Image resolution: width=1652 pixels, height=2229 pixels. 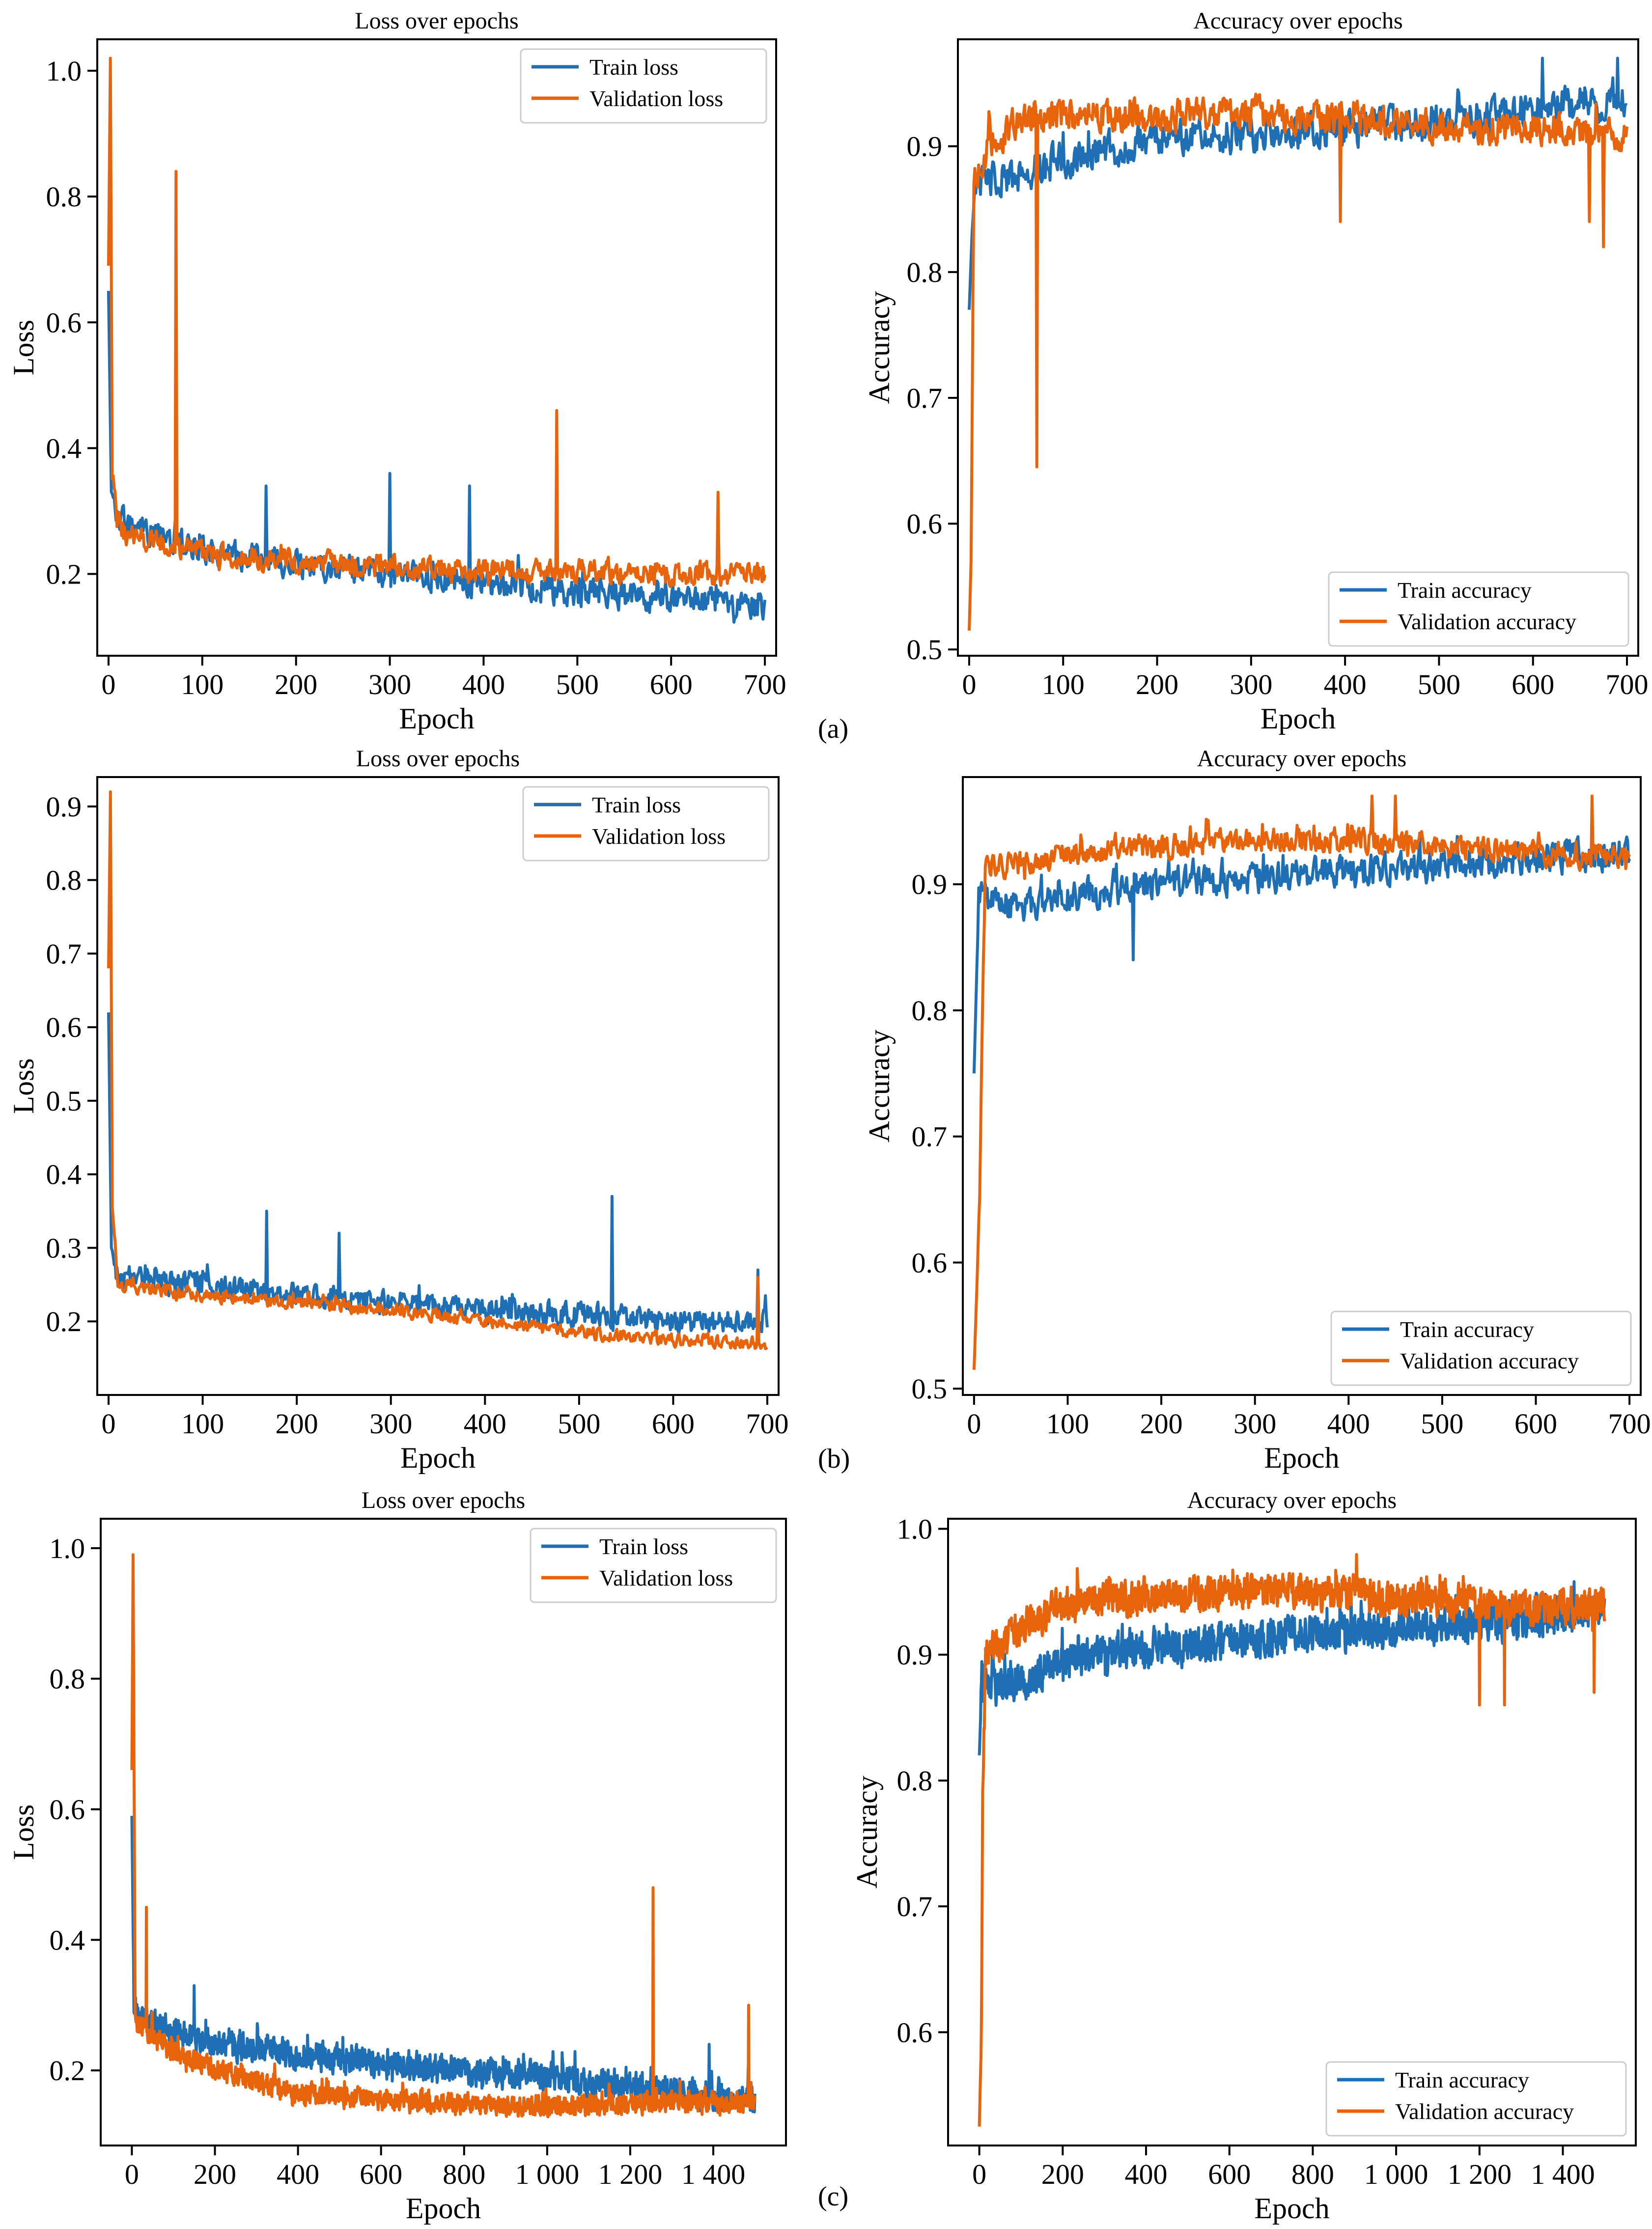 I want to click on chart-title: Accuracy over epochs, so click(x=1292, y=1500).